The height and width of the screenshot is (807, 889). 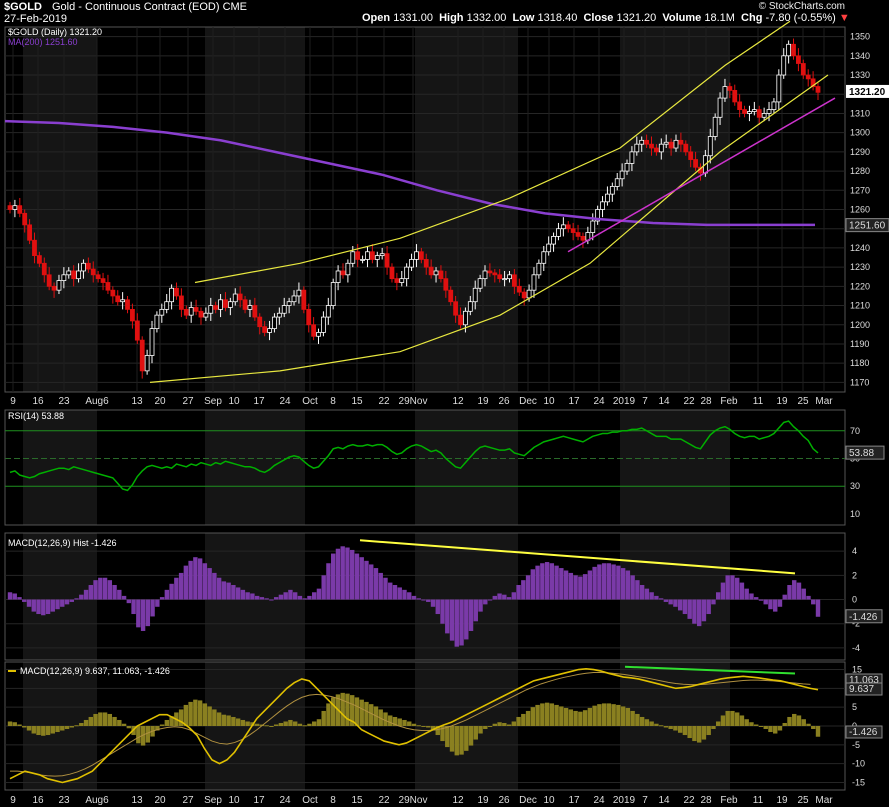 What do you see at coordinates (860, 248) in the screenshot?
I see `price-tick-label: 1240` at bounding box center [860, 248].